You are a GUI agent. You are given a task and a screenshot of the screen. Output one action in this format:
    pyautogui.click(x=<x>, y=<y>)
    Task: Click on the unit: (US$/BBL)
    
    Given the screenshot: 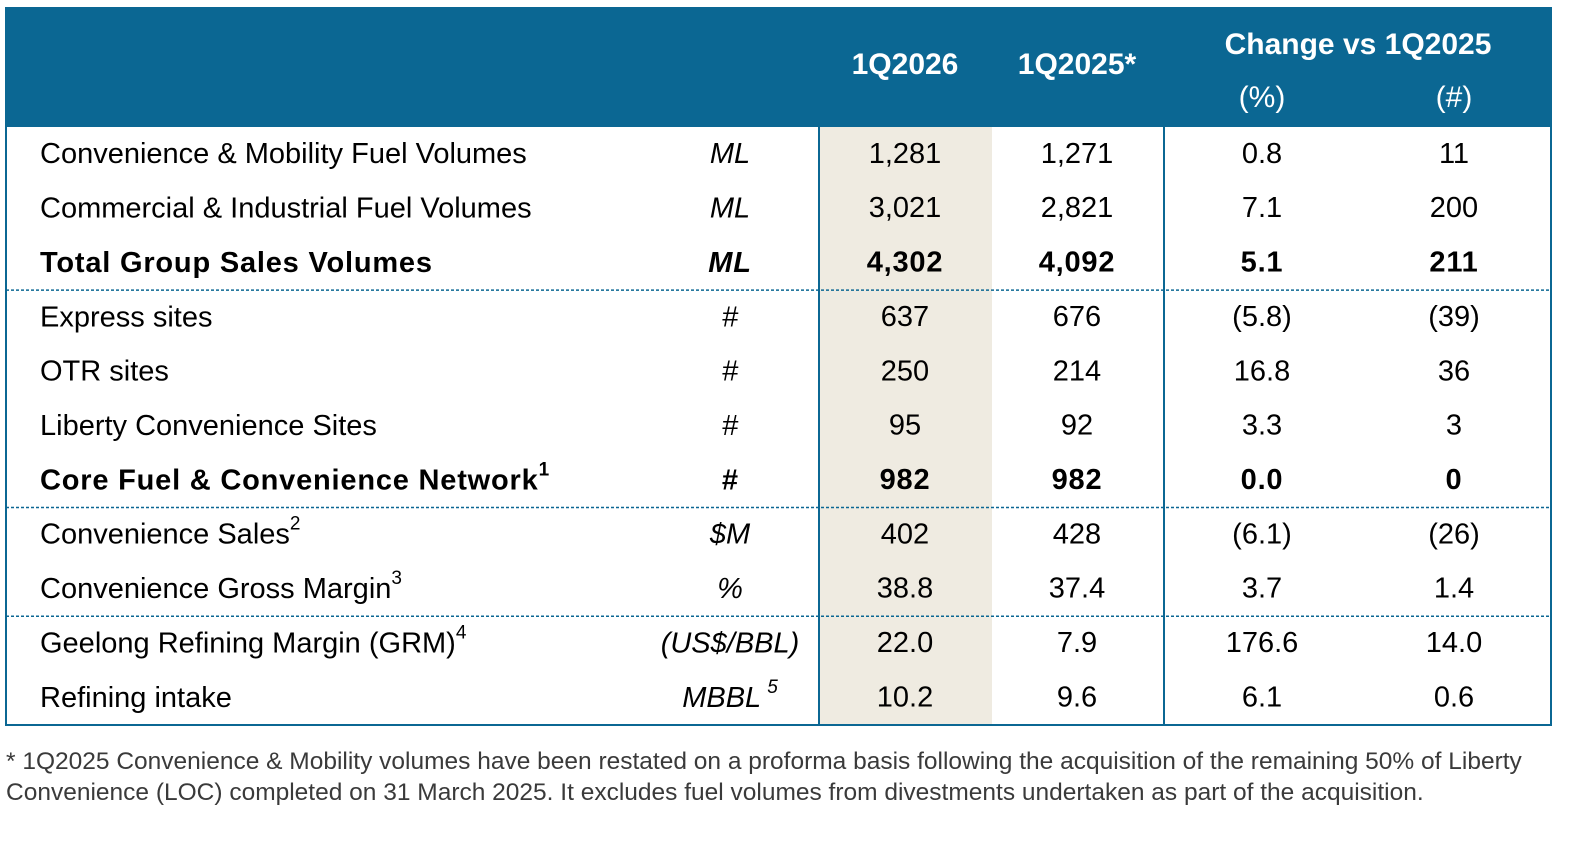 What is the action you would take?
    pyautogui.click(x=730, y=643)
    